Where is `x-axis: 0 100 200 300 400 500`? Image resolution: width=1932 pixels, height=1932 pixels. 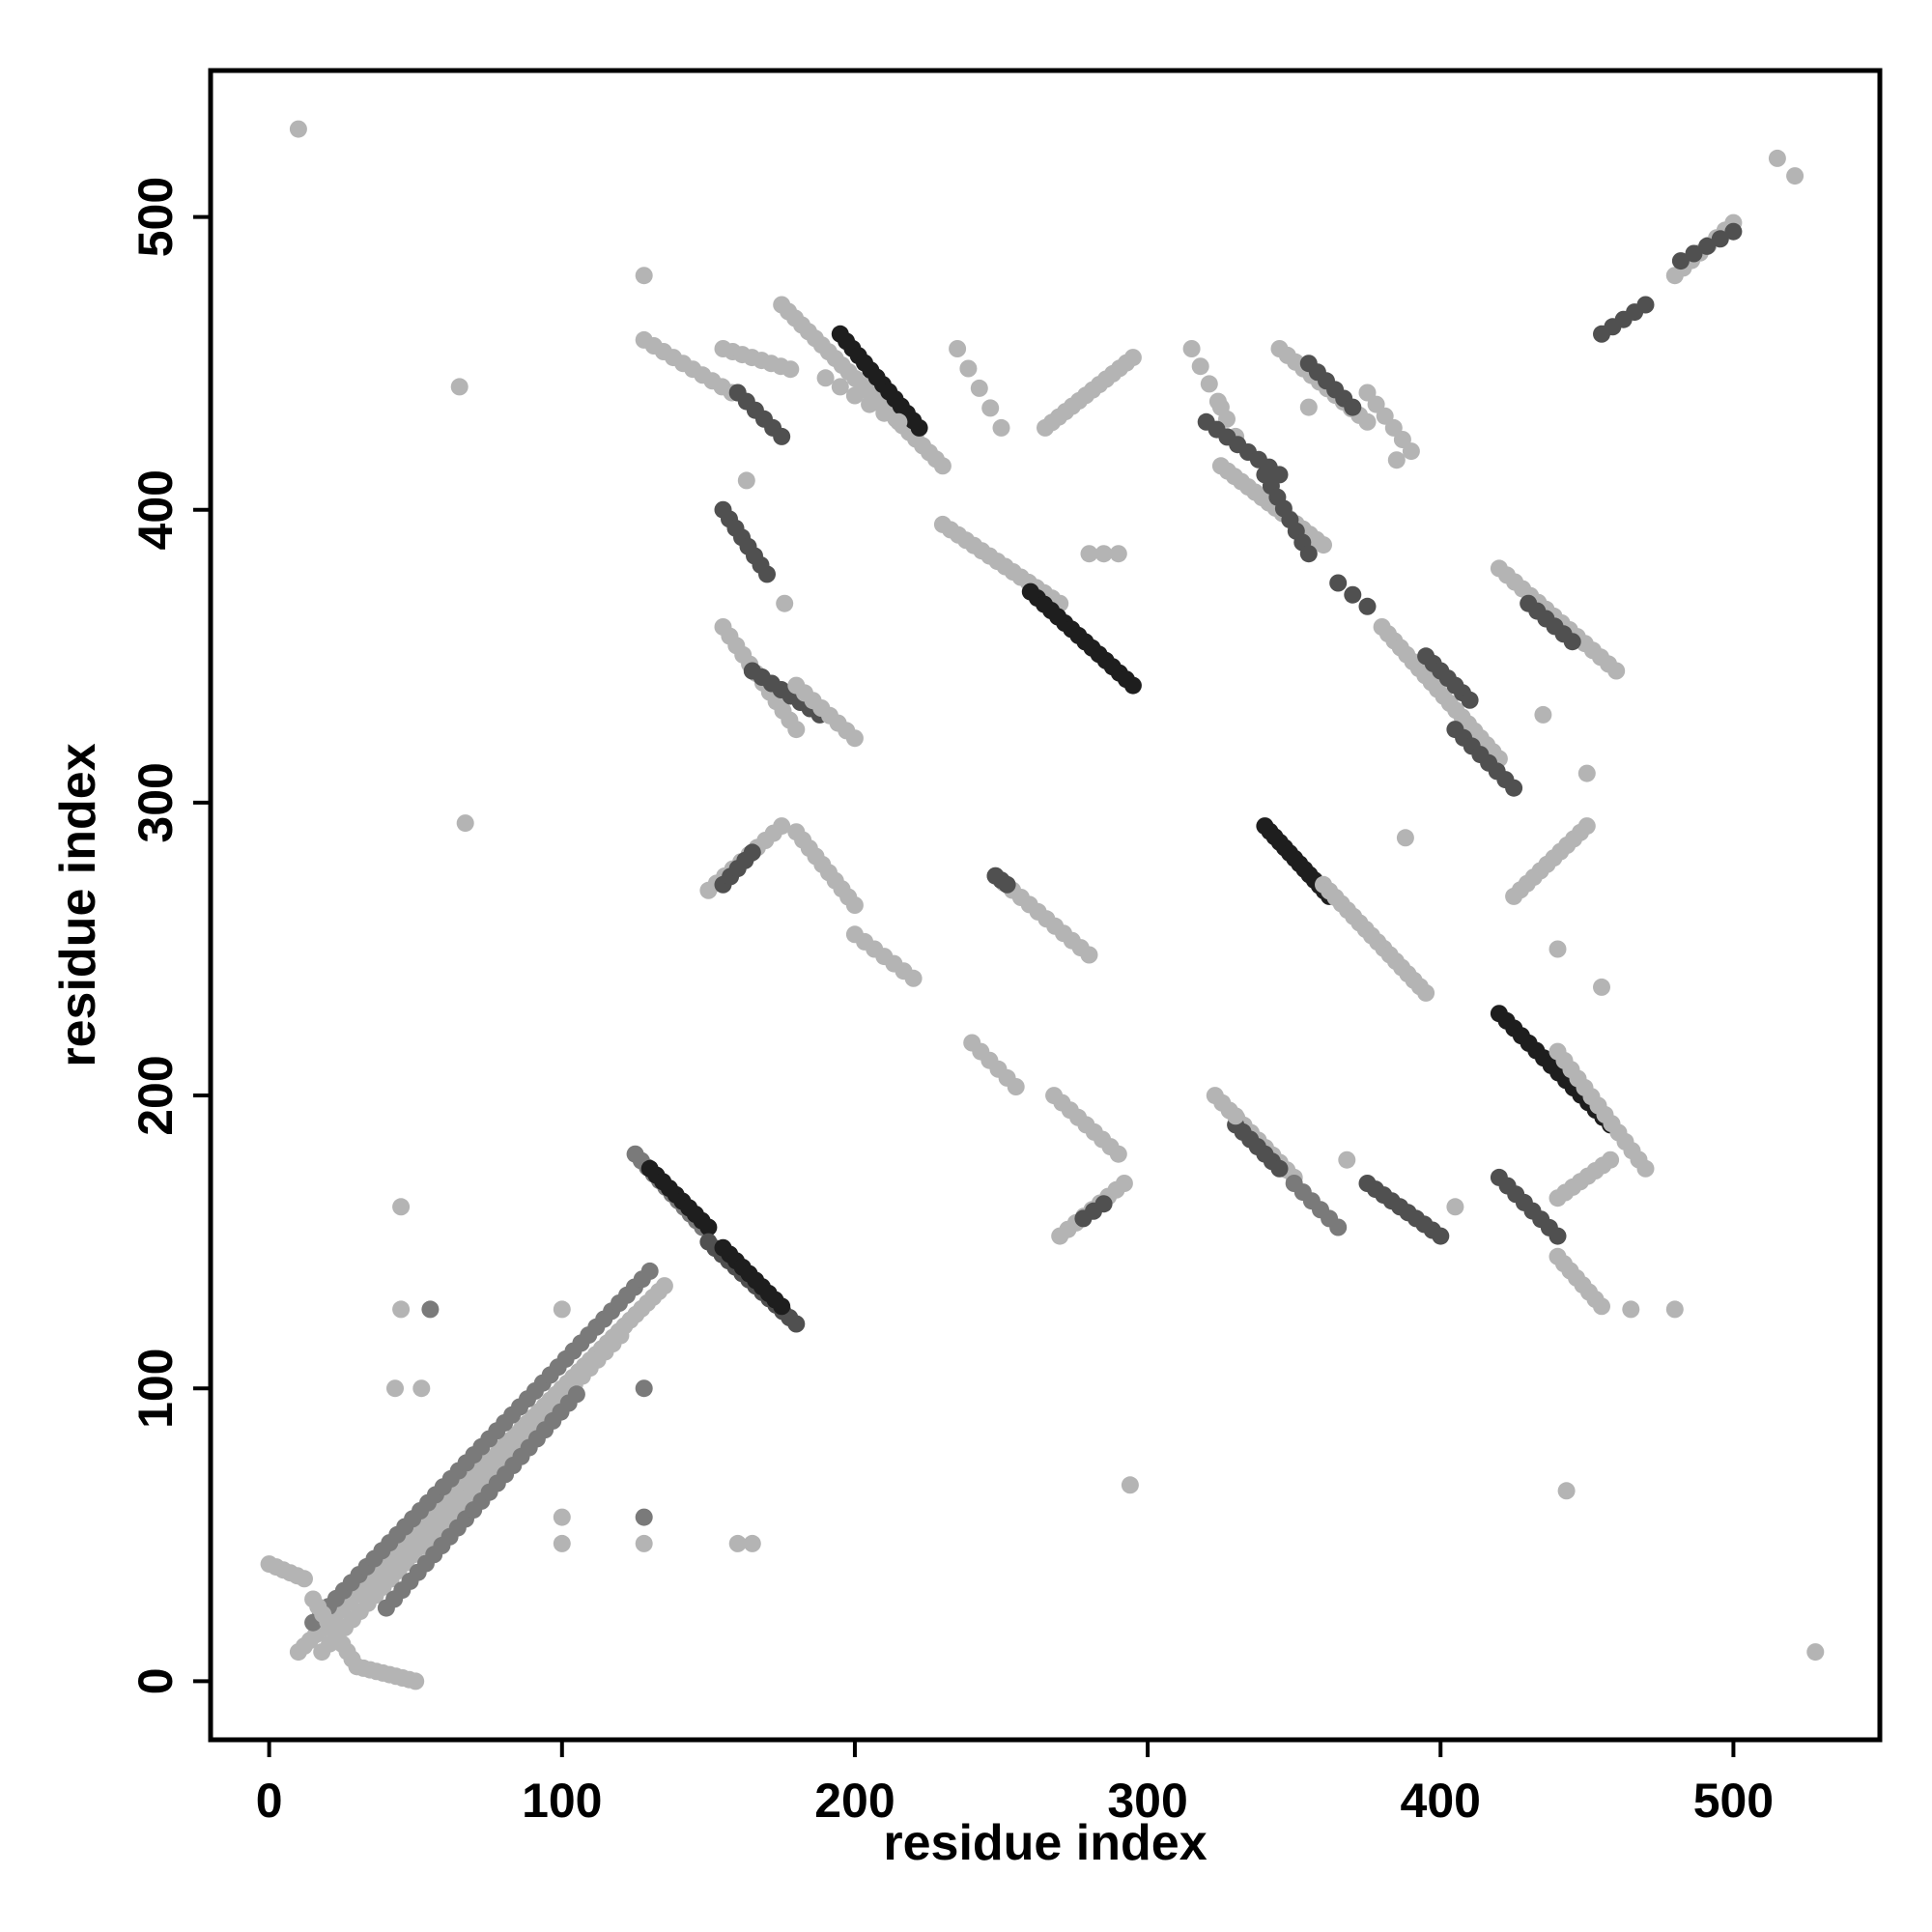
x-axis: 0 100 200 300 400 500 is located at coordinates (1015, 1784).